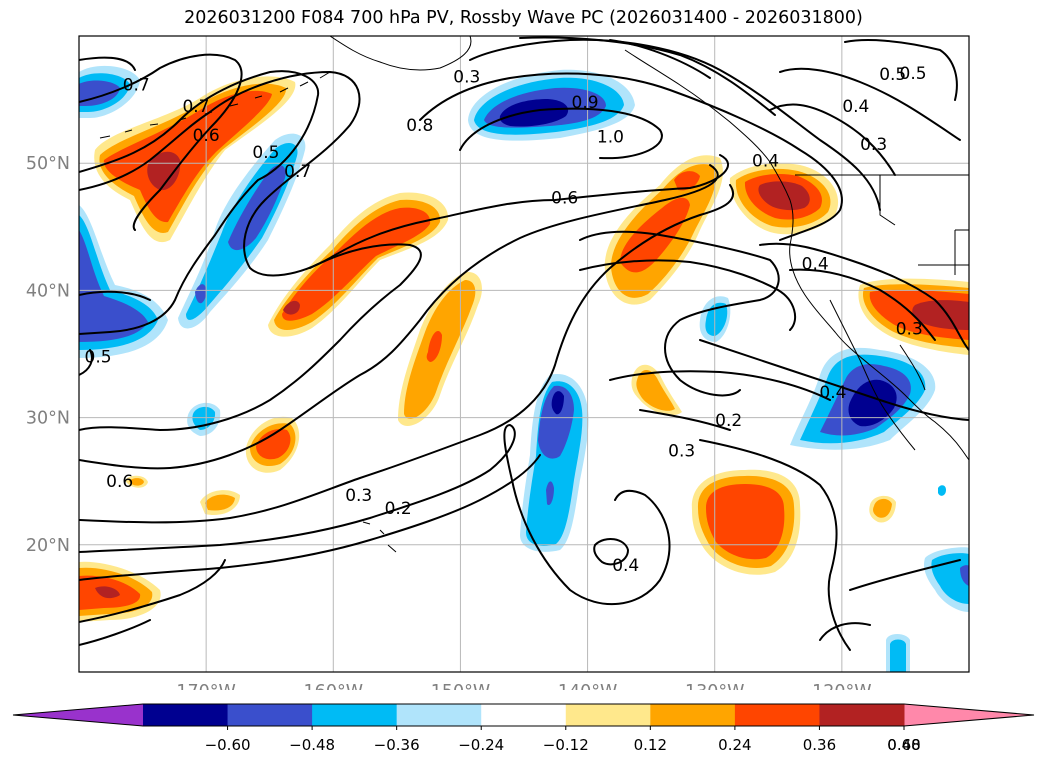  What do you see at coordinates (877, 375) in the screenshot?
I see `baja-california` at bounding box center [877, 375].